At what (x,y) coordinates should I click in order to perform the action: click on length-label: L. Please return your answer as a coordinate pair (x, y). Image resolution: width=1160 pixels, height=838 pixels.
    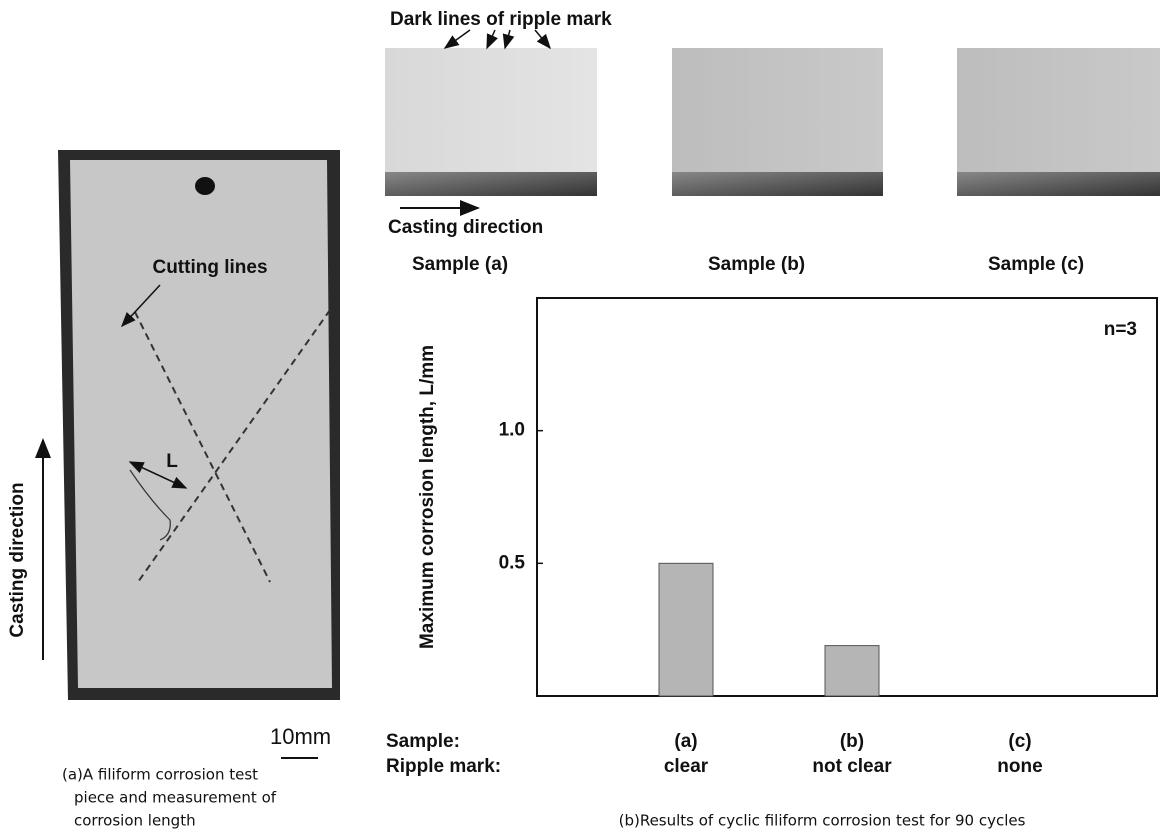
    Looking at the image, I should click on (172, 461).